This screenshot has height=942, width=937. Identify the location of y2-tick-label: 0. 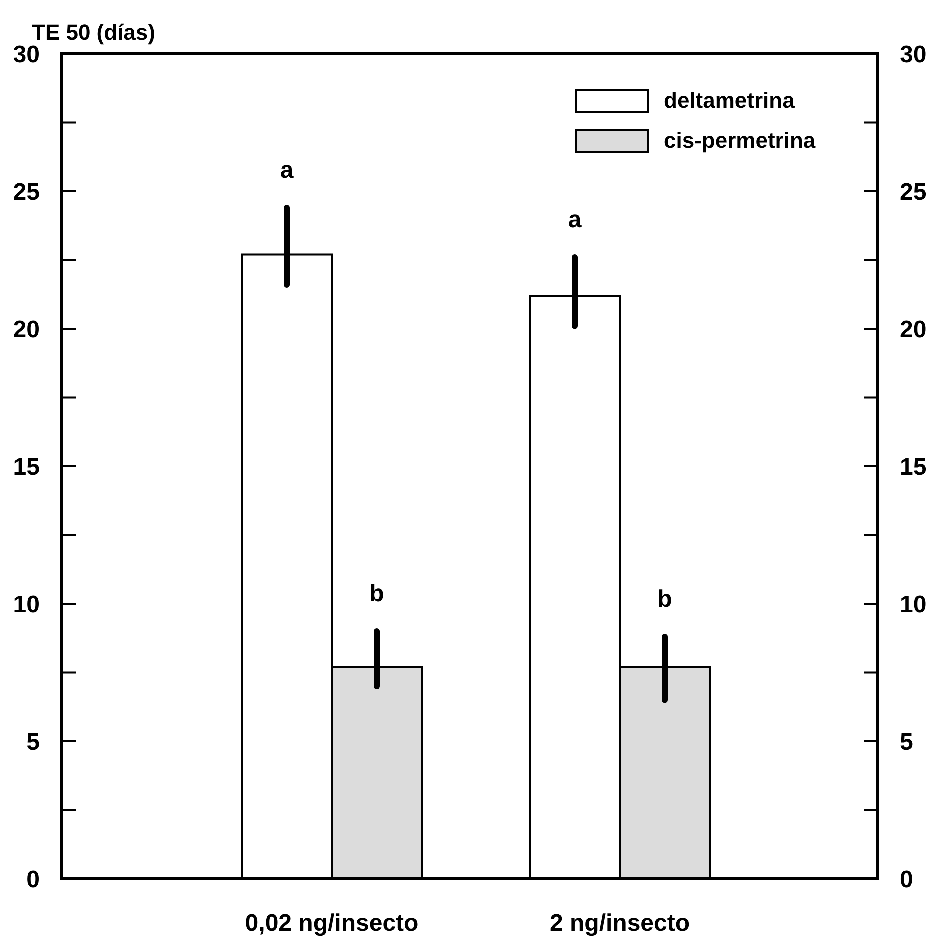
(907, 880).